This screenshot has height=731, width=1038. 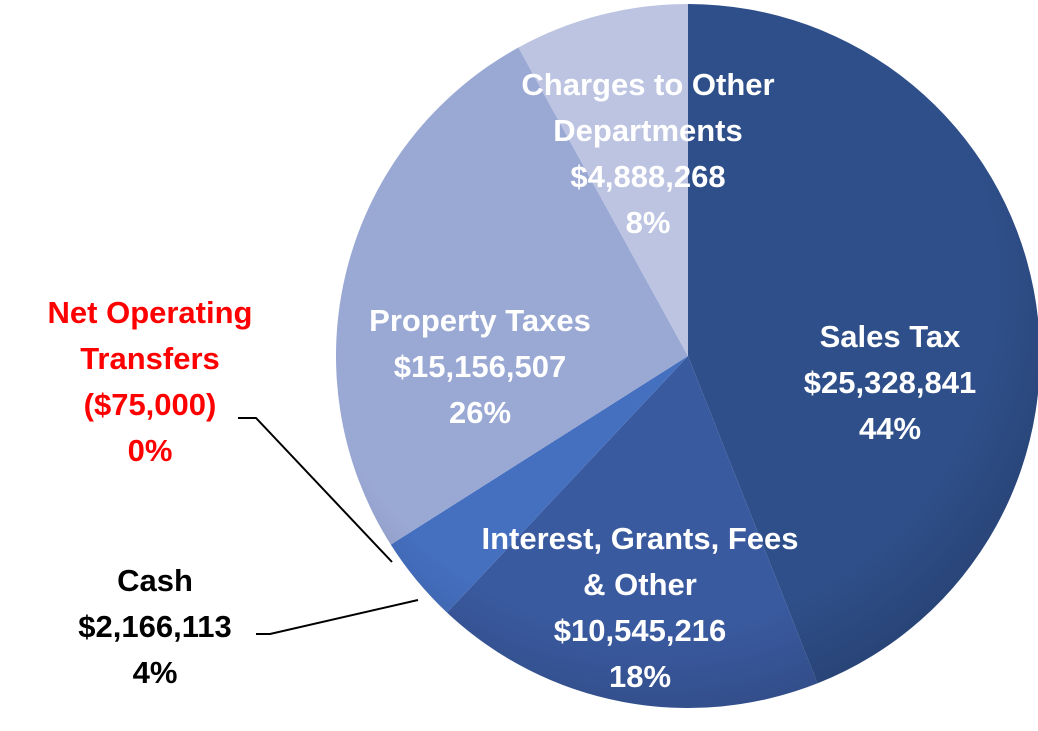 What do you see at coordinates (150, 404) in the screenshot?
I see `slice-amount: ($75,000)` at bounding box center [150, 404].